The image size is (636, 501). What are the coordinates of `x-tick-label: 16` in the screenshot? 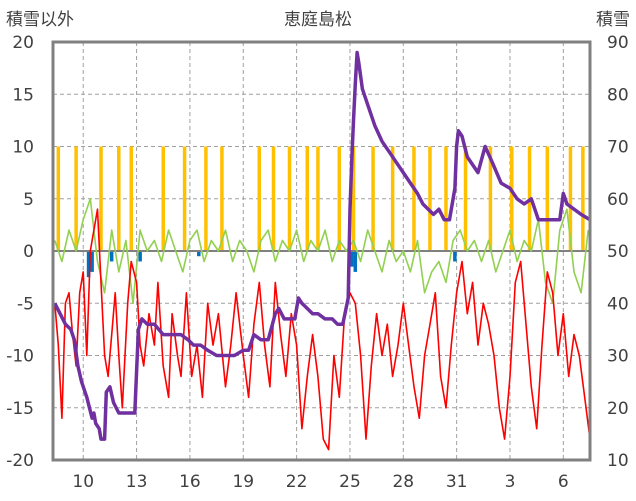 It's located at (190, 482).